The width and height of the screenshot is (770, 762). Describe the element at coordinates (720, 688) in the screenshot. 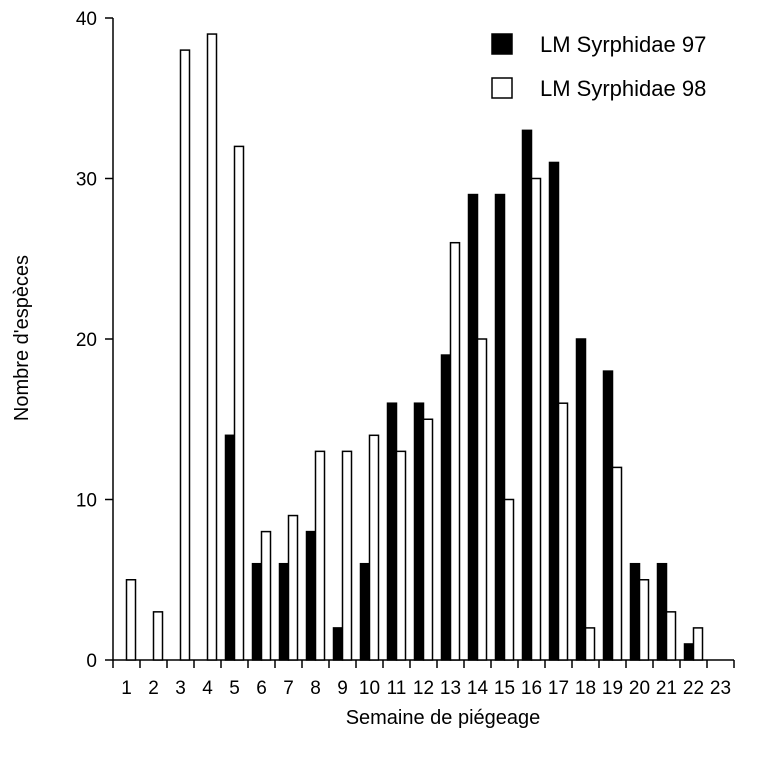

I see `x-tick-label: 23` at that location.